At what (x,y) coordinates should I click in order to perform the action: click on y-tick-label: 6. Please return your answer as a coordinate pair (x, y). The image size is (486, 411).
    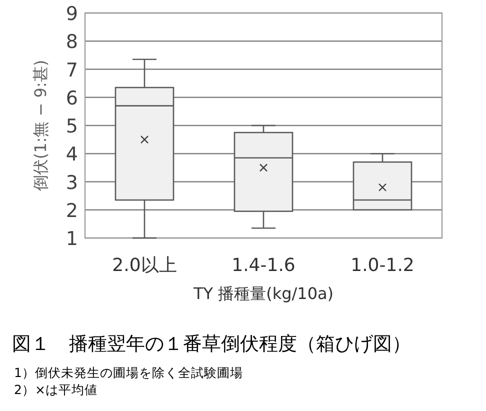
    Looking at the image, I should click on (72, 98).